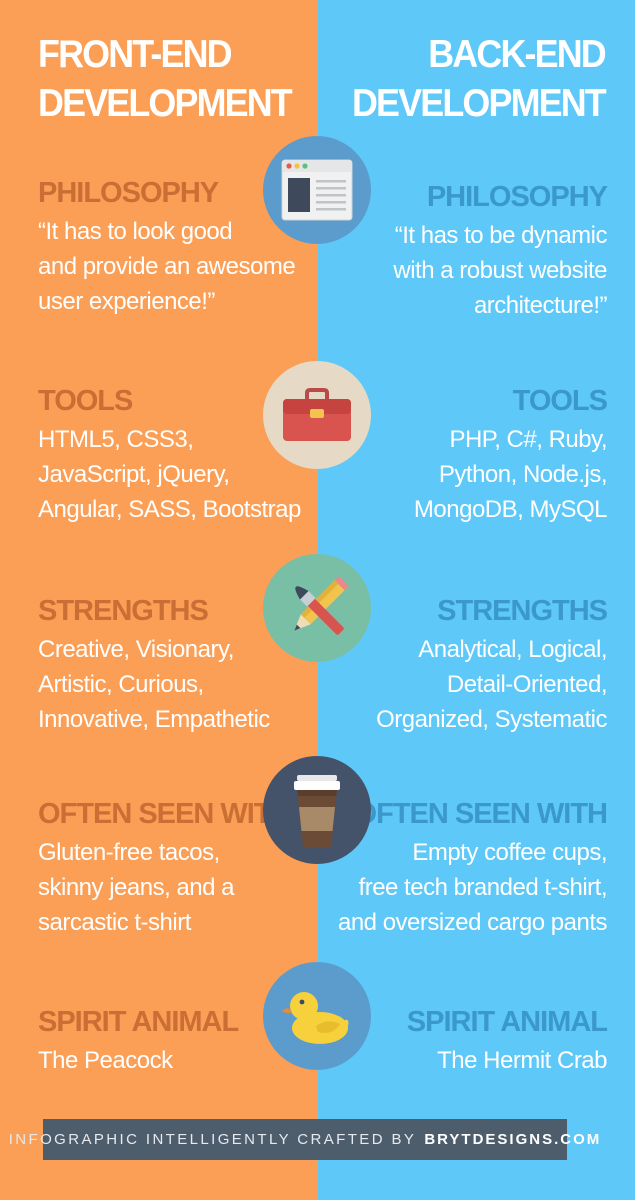  What do you see at coordinates (479, 79) in the screenshot?
I see `back-end-title: BACK-END DEVELOPMENT` at bounding box center [479, 79].